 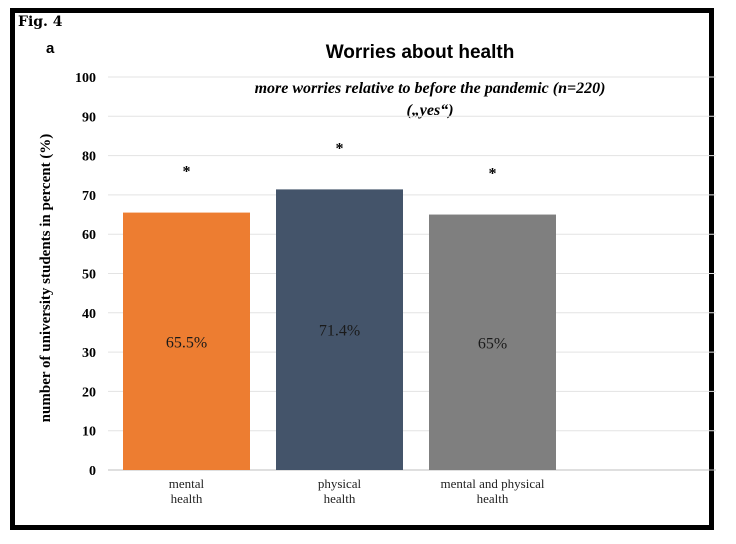 What do you see at coordinates (420, 52) in the screenshot?
I see `chart-title: Worries about health` at bounding box center [420, 52].